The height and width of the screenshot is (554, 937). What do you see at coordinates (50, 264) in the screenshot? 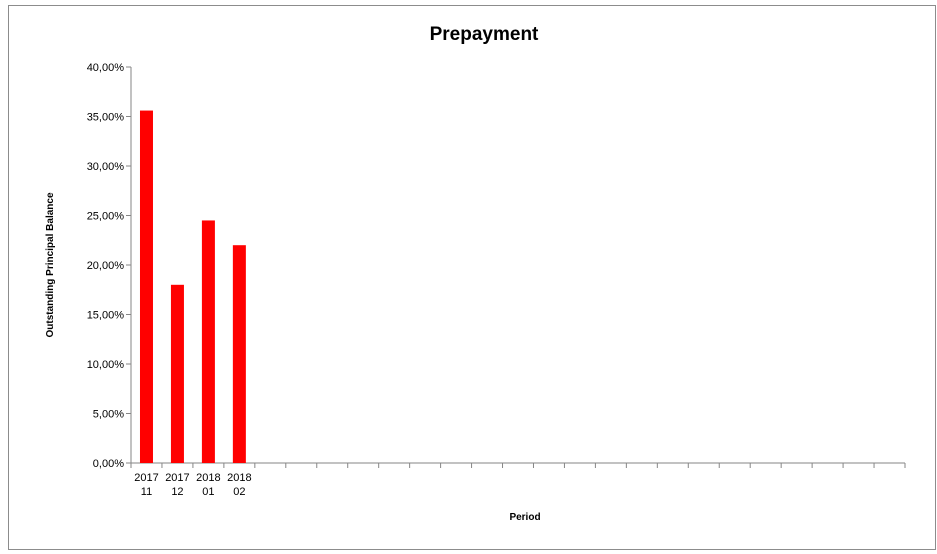
I see `y-axis-title: Outstanding Principal Balance` at bounding box center [50, 264].